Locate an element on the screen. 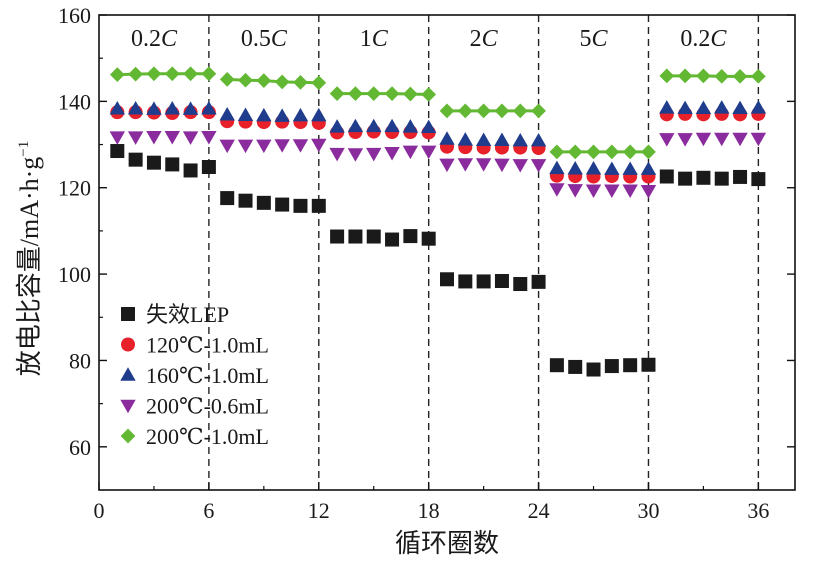 Image resolution: width=814 pixels, height=562 pixels. x-tick-label: 24 is located at coordinates (539, 510).